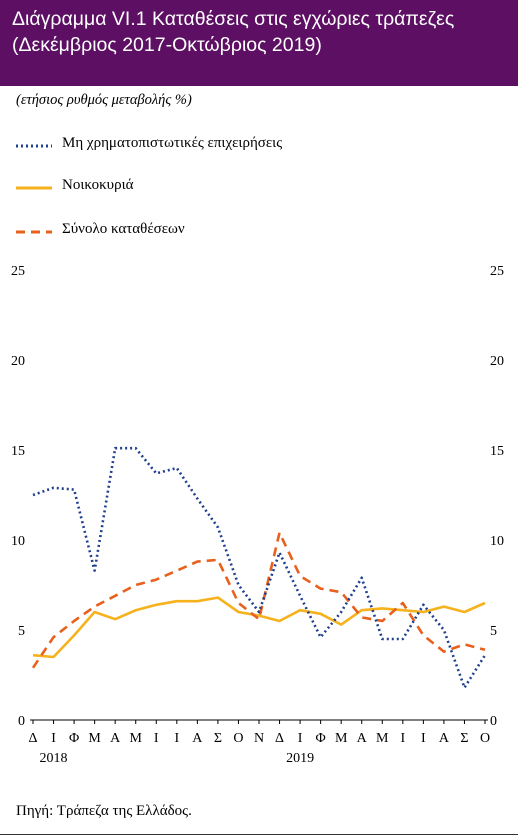  I want to click on unit-label: (ετήσιος ρυθμός μεταβολής %), so click(104, 100).